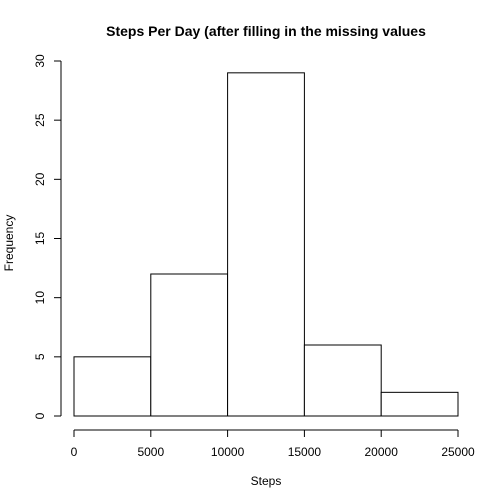  What do you see at coordinates (40, 179) in the screenshot?
I see `y-tick-label-4: 20` at bounding box center [40, 179].